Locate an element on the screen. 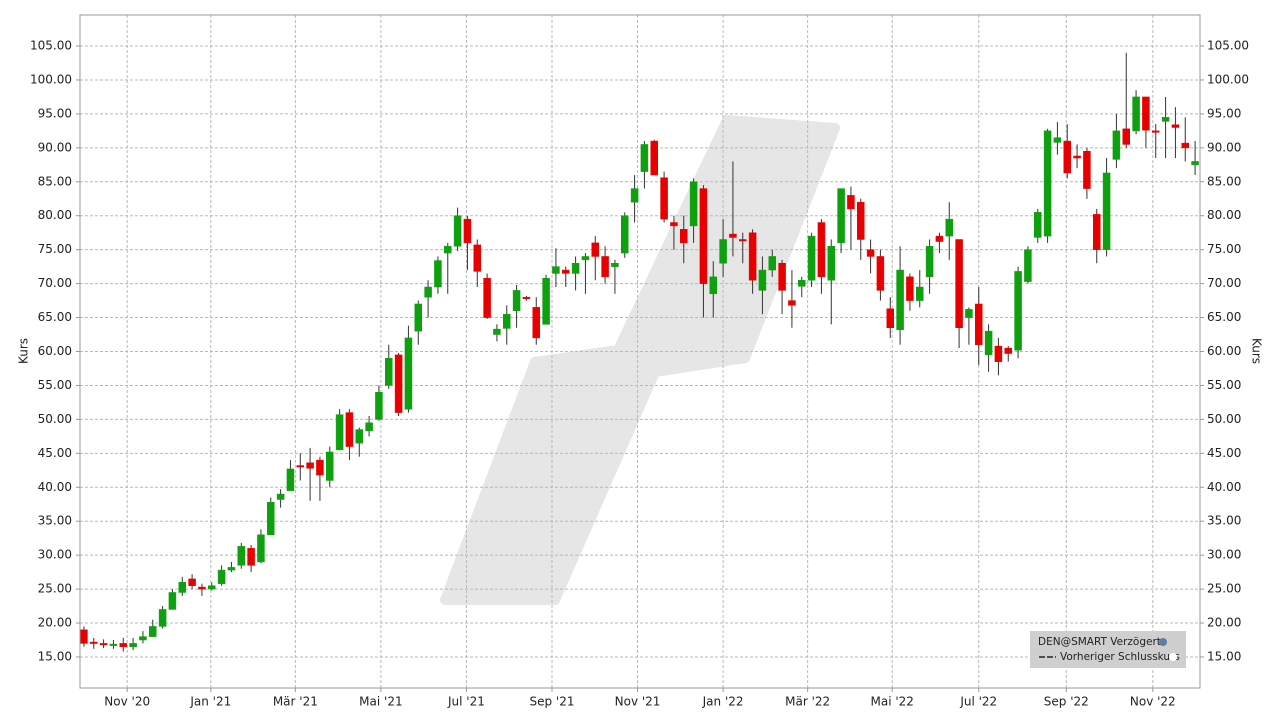 Image resolution: width=1280 pixels, height=720 pixels. y-axis-label: Kurs is located at coordinates (24, 351).